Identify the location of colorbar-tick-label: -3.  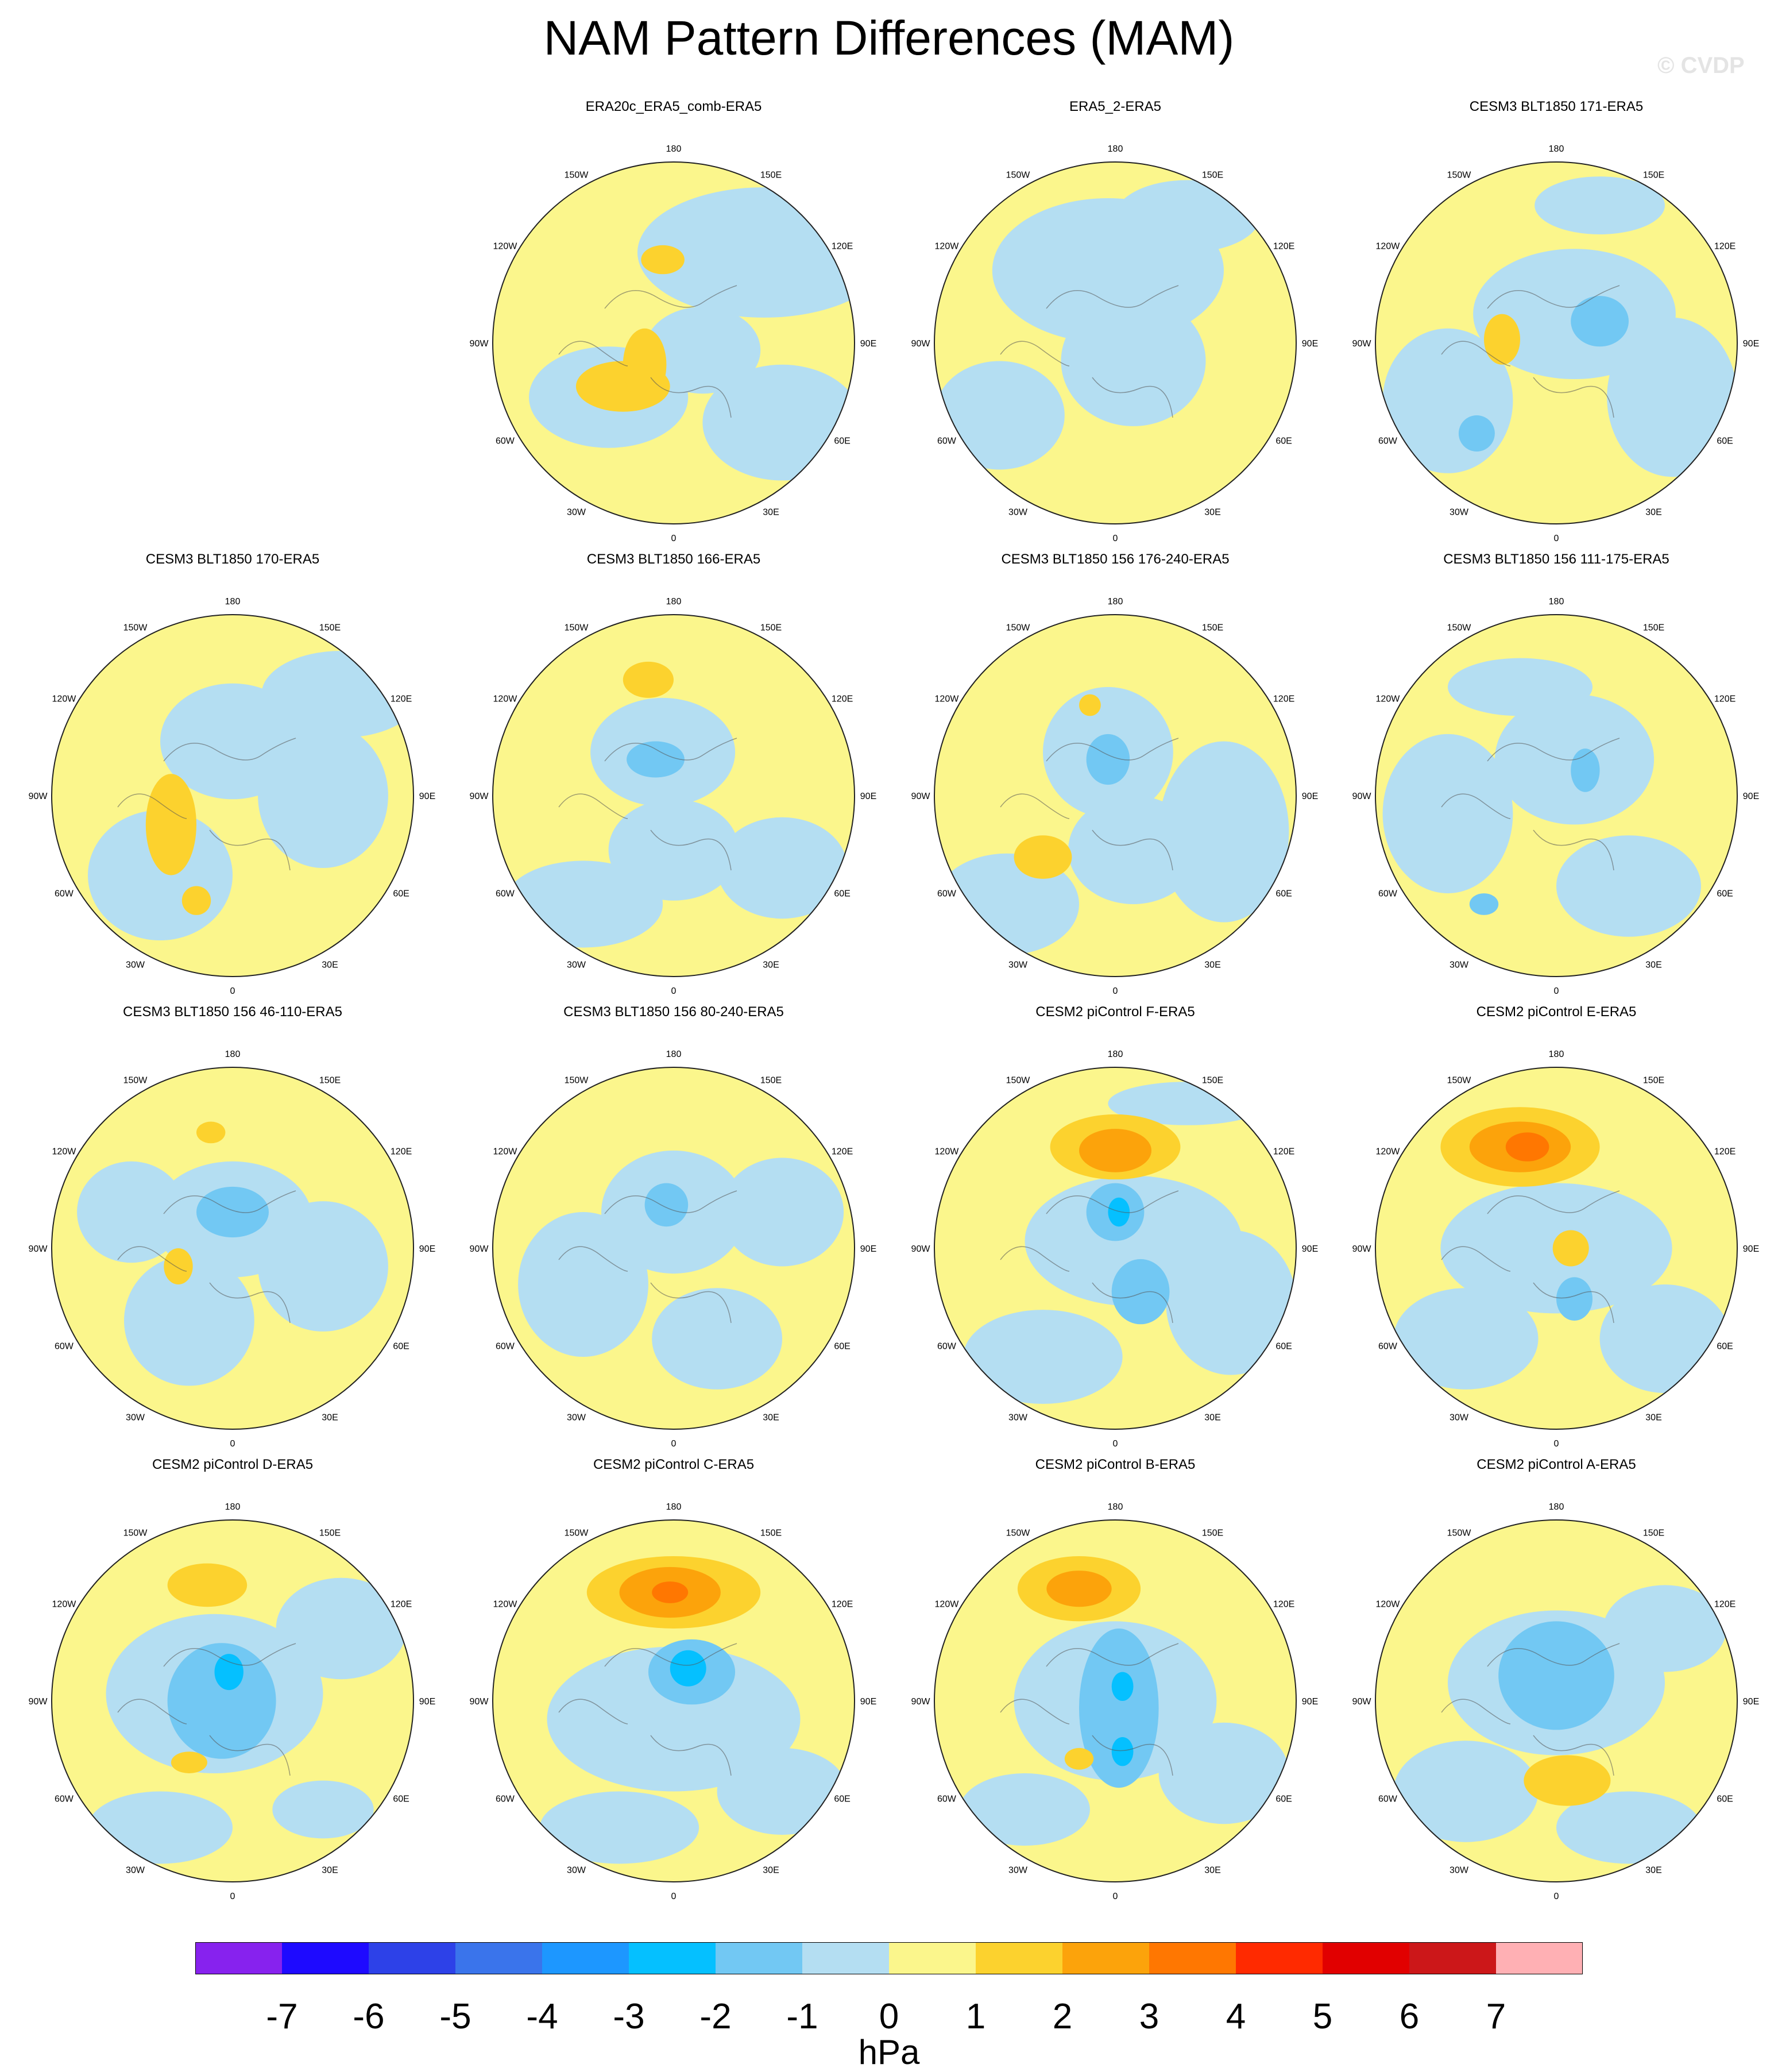
(629, 2016).